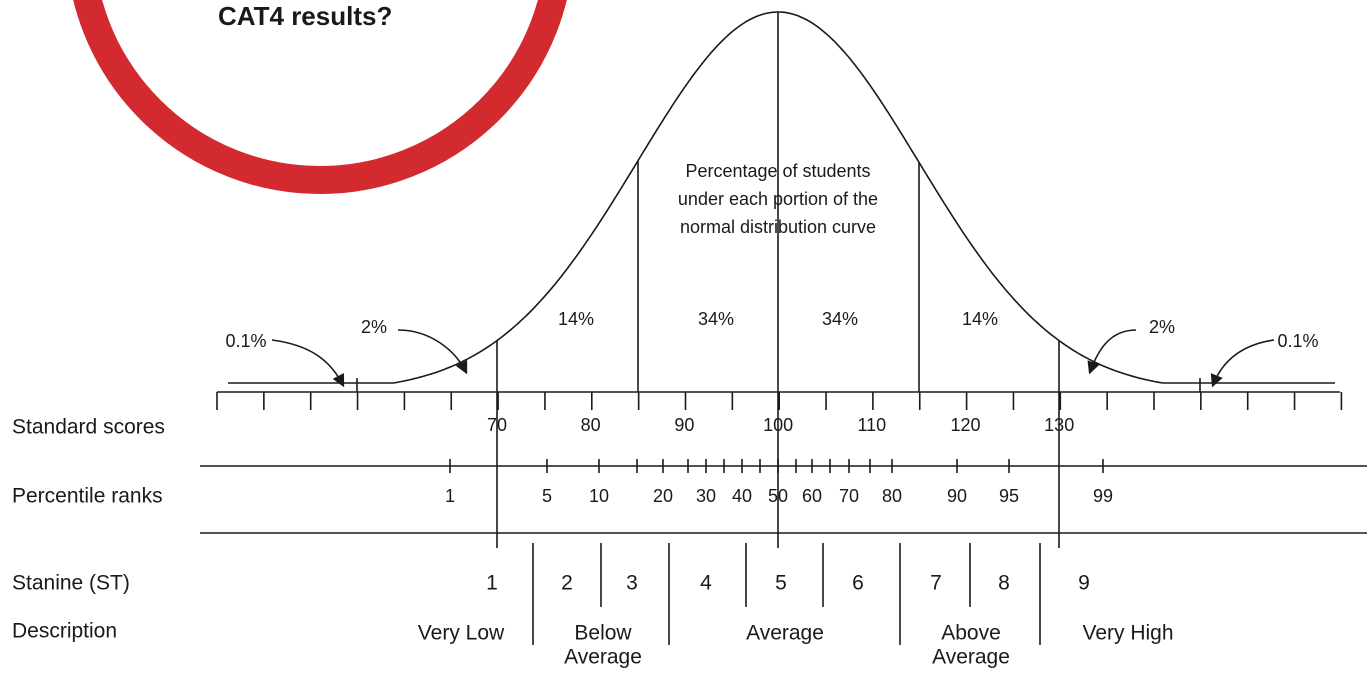 The image size is (1367, 673). Describe the element at coordinates (849, 496) in the screenshot. I see `percentile-label: 70` at that location.